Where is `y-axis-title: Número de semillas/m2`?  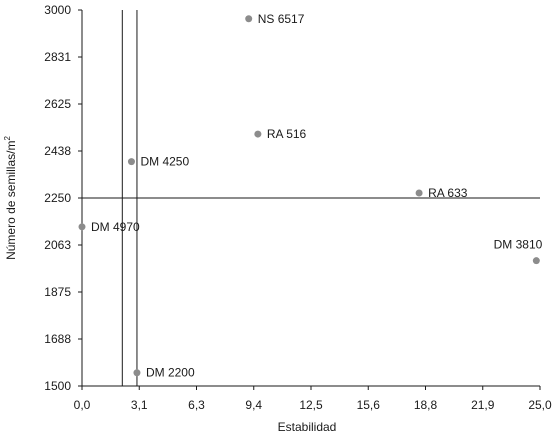 y-axis-title: Número de semillas/m2 is located at coordinates (10, 198).